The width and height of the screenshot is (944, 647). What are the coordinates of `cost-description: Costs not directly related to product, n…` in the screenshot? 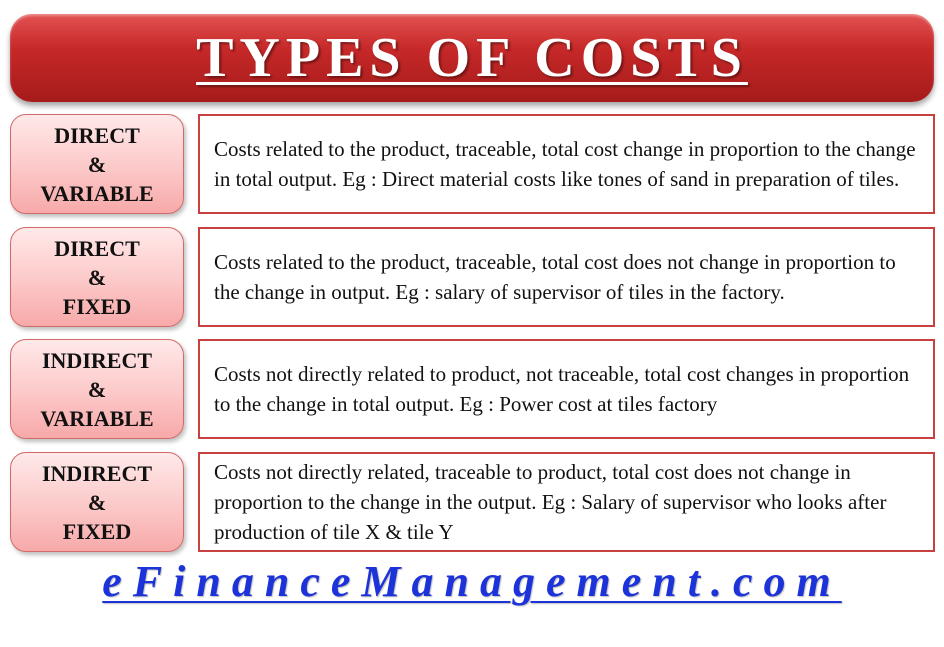 It's located at (566, 389).